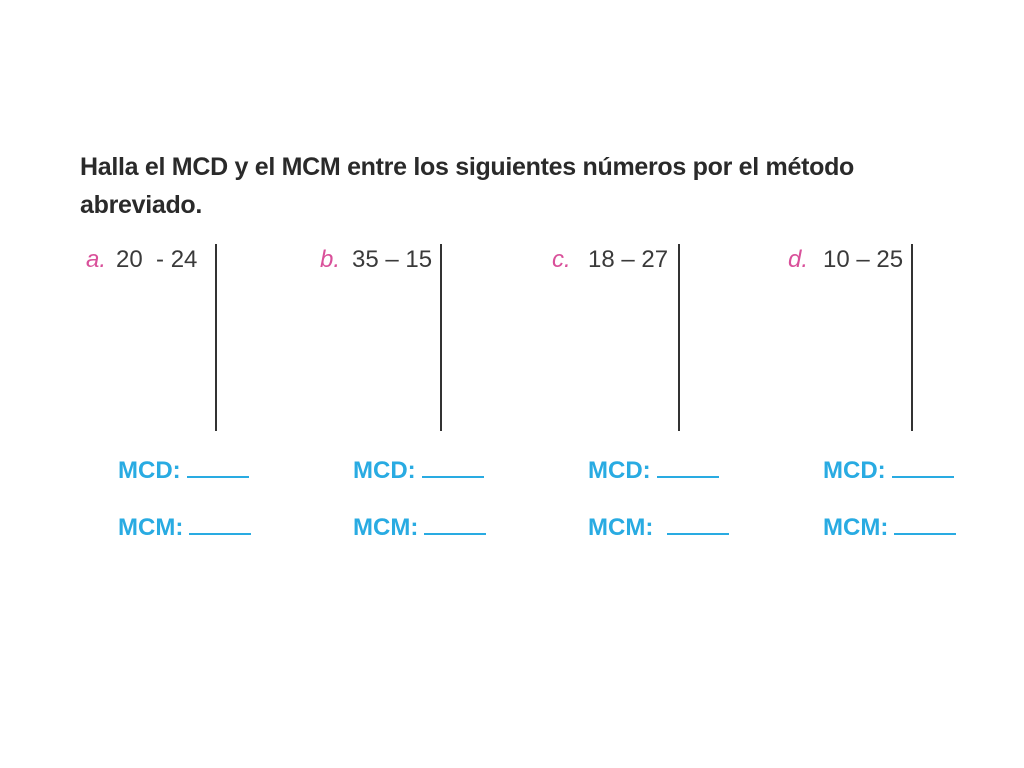 This screenshot has width=1024, height=768. What do you see at coordinates (659, 528) in the screenshot?
I see `mcm-answer-c: MCM:` at bounding box center [659, 528].